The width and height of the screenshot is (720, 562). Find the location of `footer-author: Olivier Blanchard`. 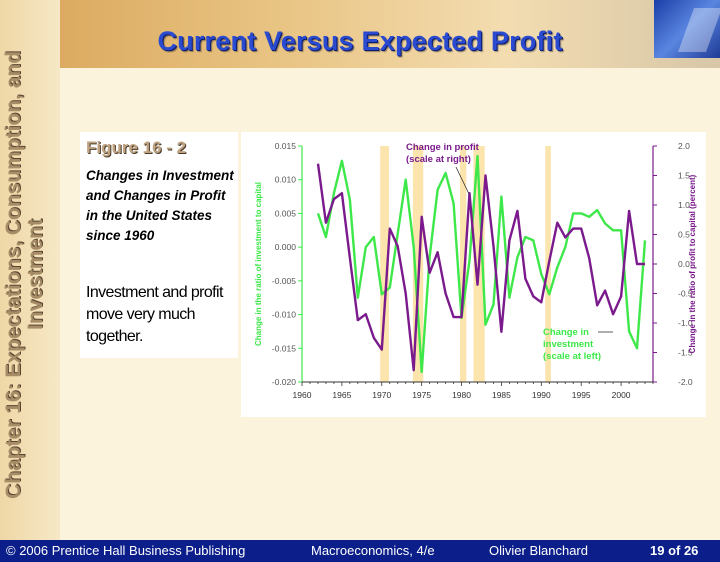

footer-author: Olivier Blanchard is located at coordinates (538, 550).